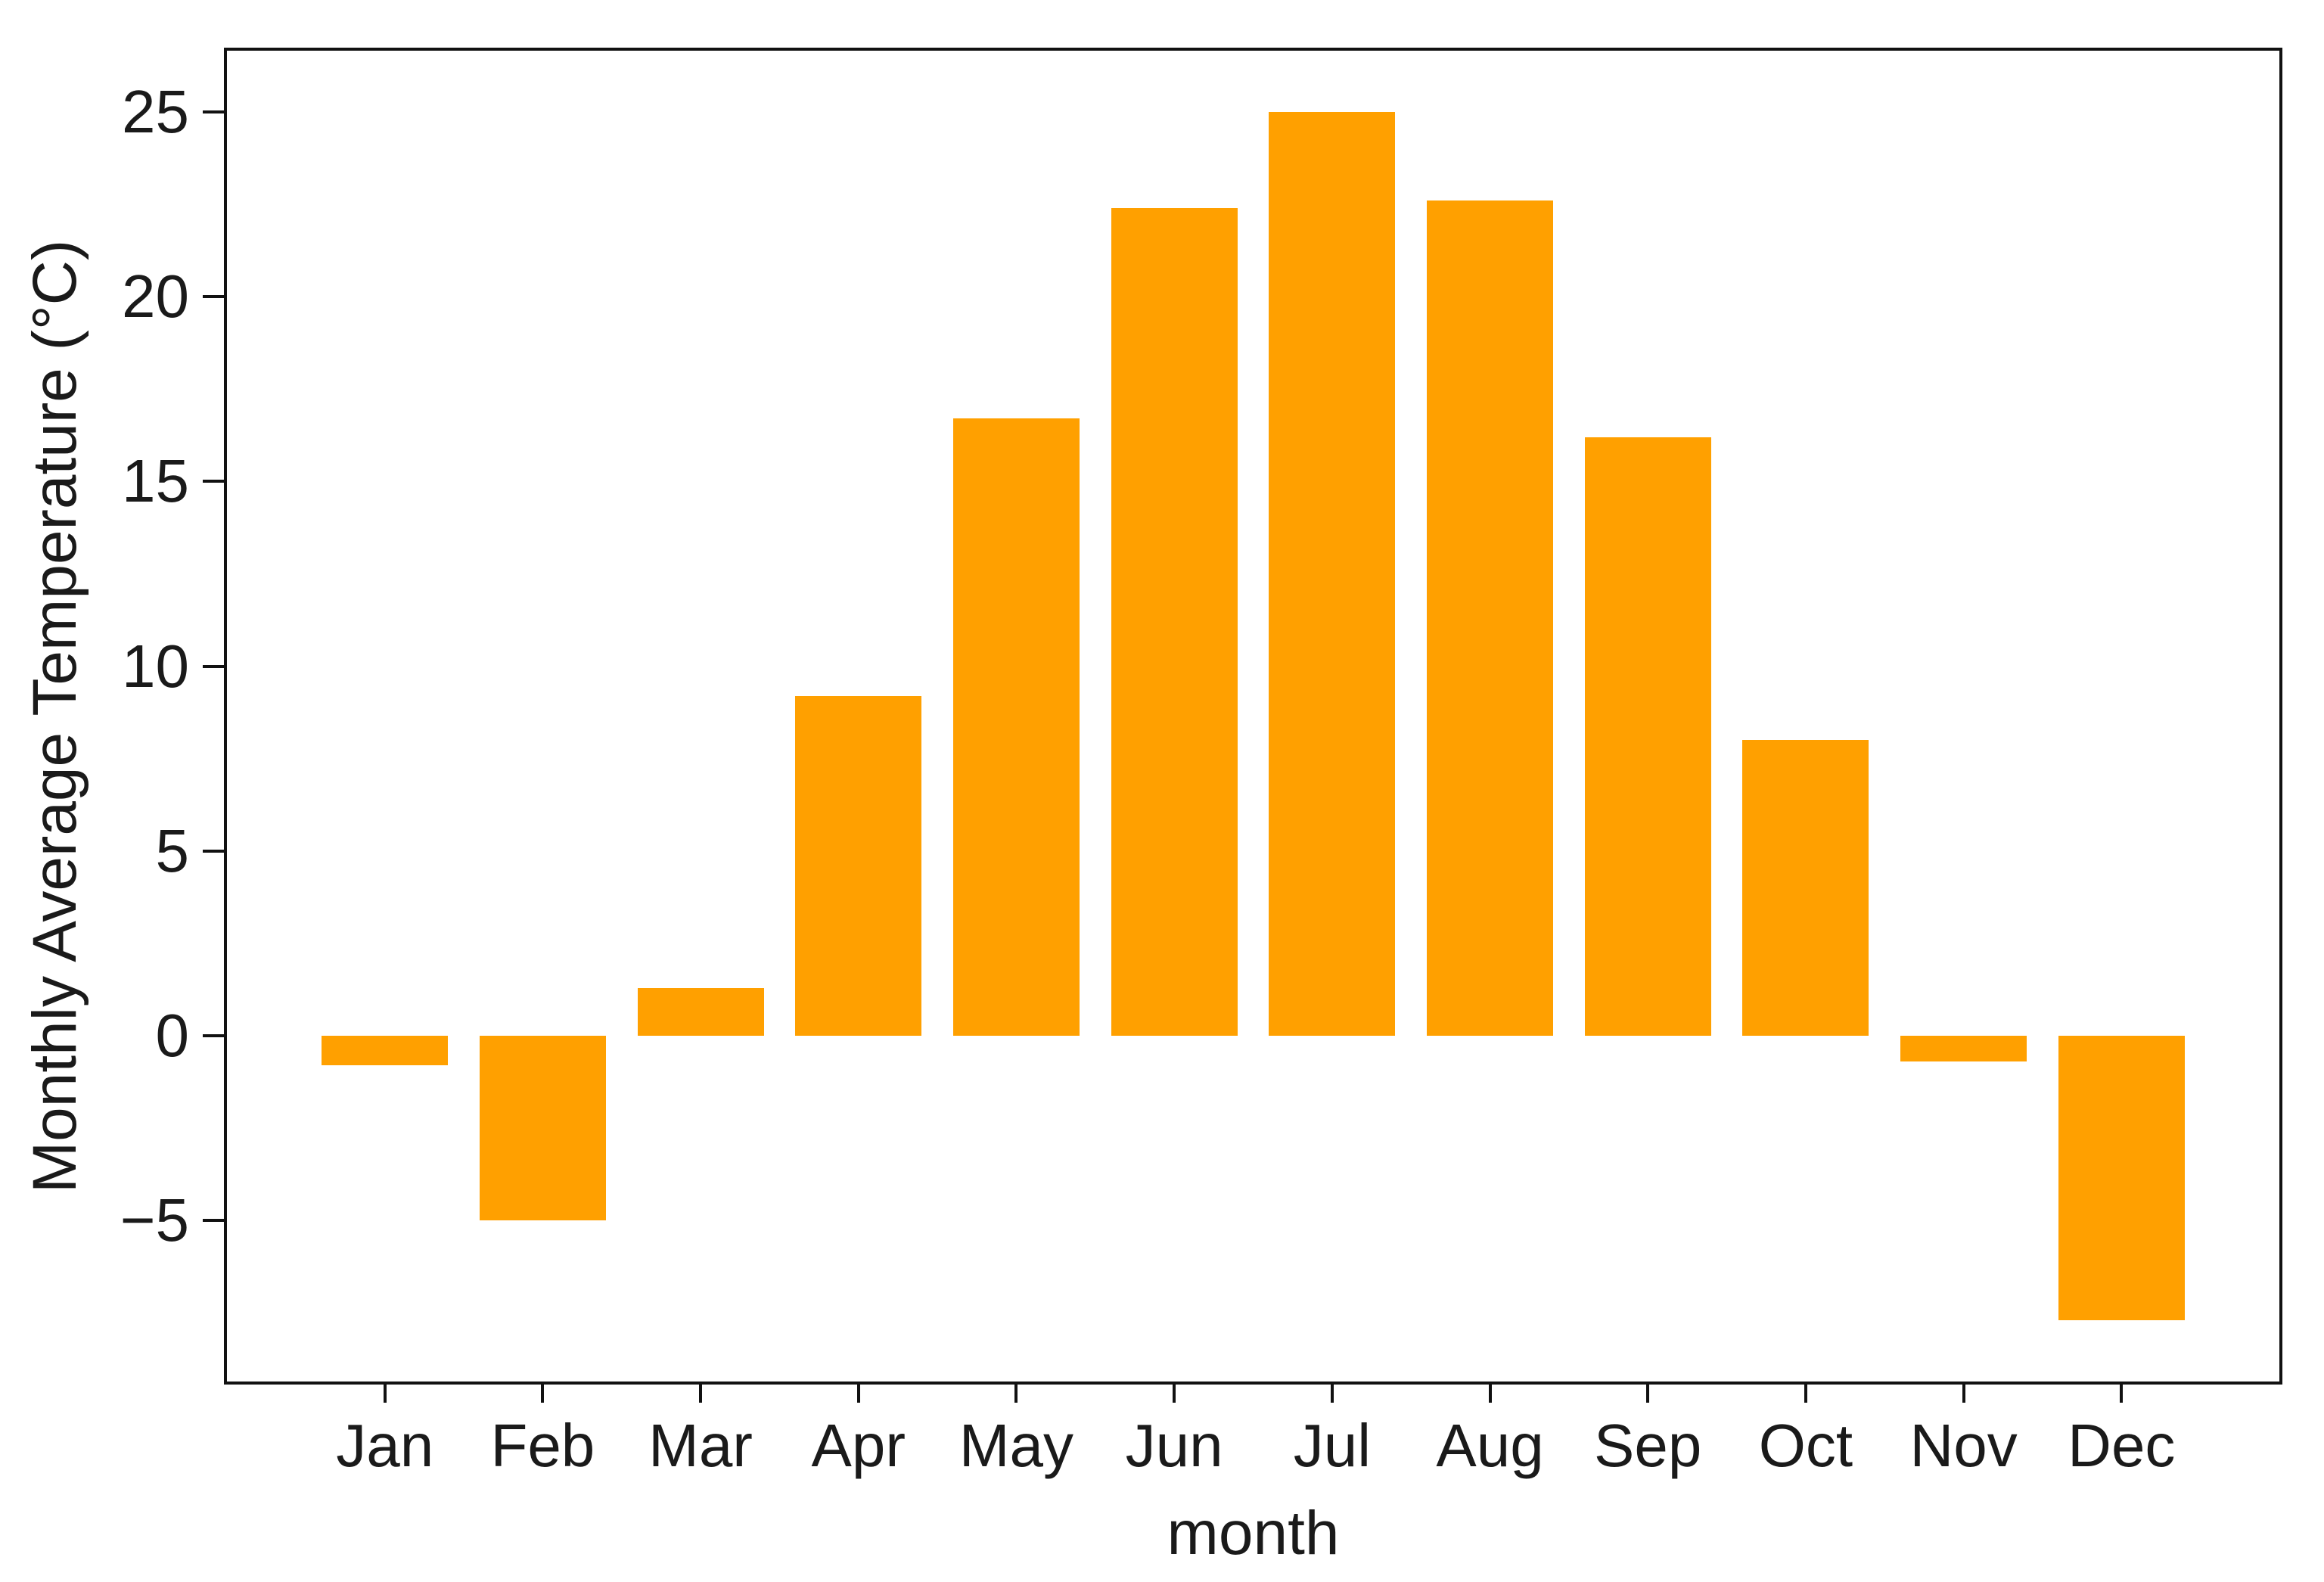  Describe the element at coordinates (1647, 737) in the screenshot. I see `bar-sep` at that location.